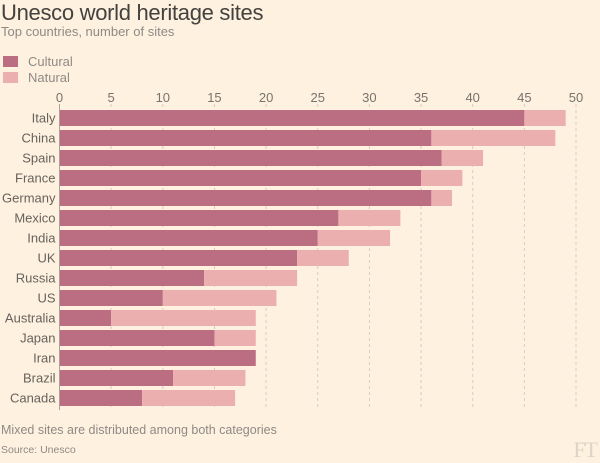 This screenshot has height=463, width=600. I want to click on source-note: Source: Unesco, so click(38, 450).